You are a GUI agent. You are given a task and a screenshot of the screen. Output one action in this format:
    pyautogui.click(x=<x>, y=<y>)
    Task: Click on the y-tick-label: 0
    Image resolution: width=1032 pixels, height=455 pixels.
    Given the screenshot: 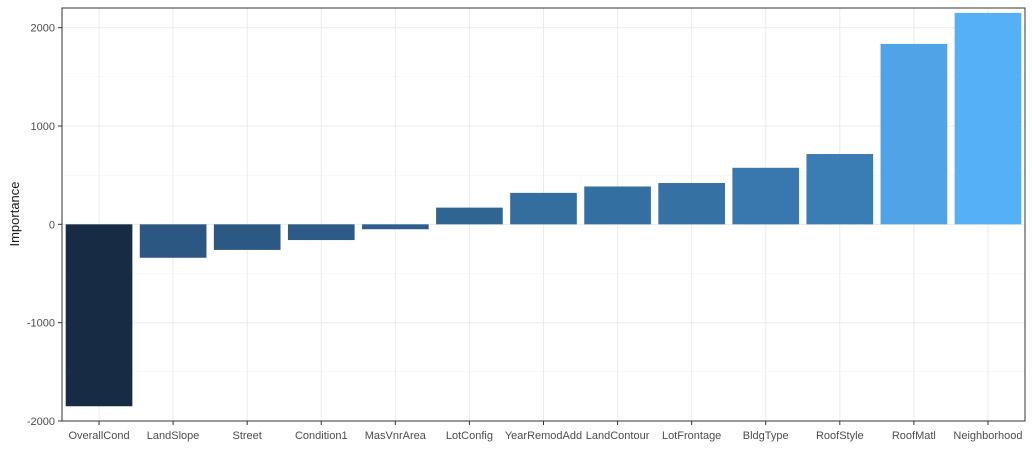 What is the action you would take?
    pyautogui.click(x=52, y=225)
    